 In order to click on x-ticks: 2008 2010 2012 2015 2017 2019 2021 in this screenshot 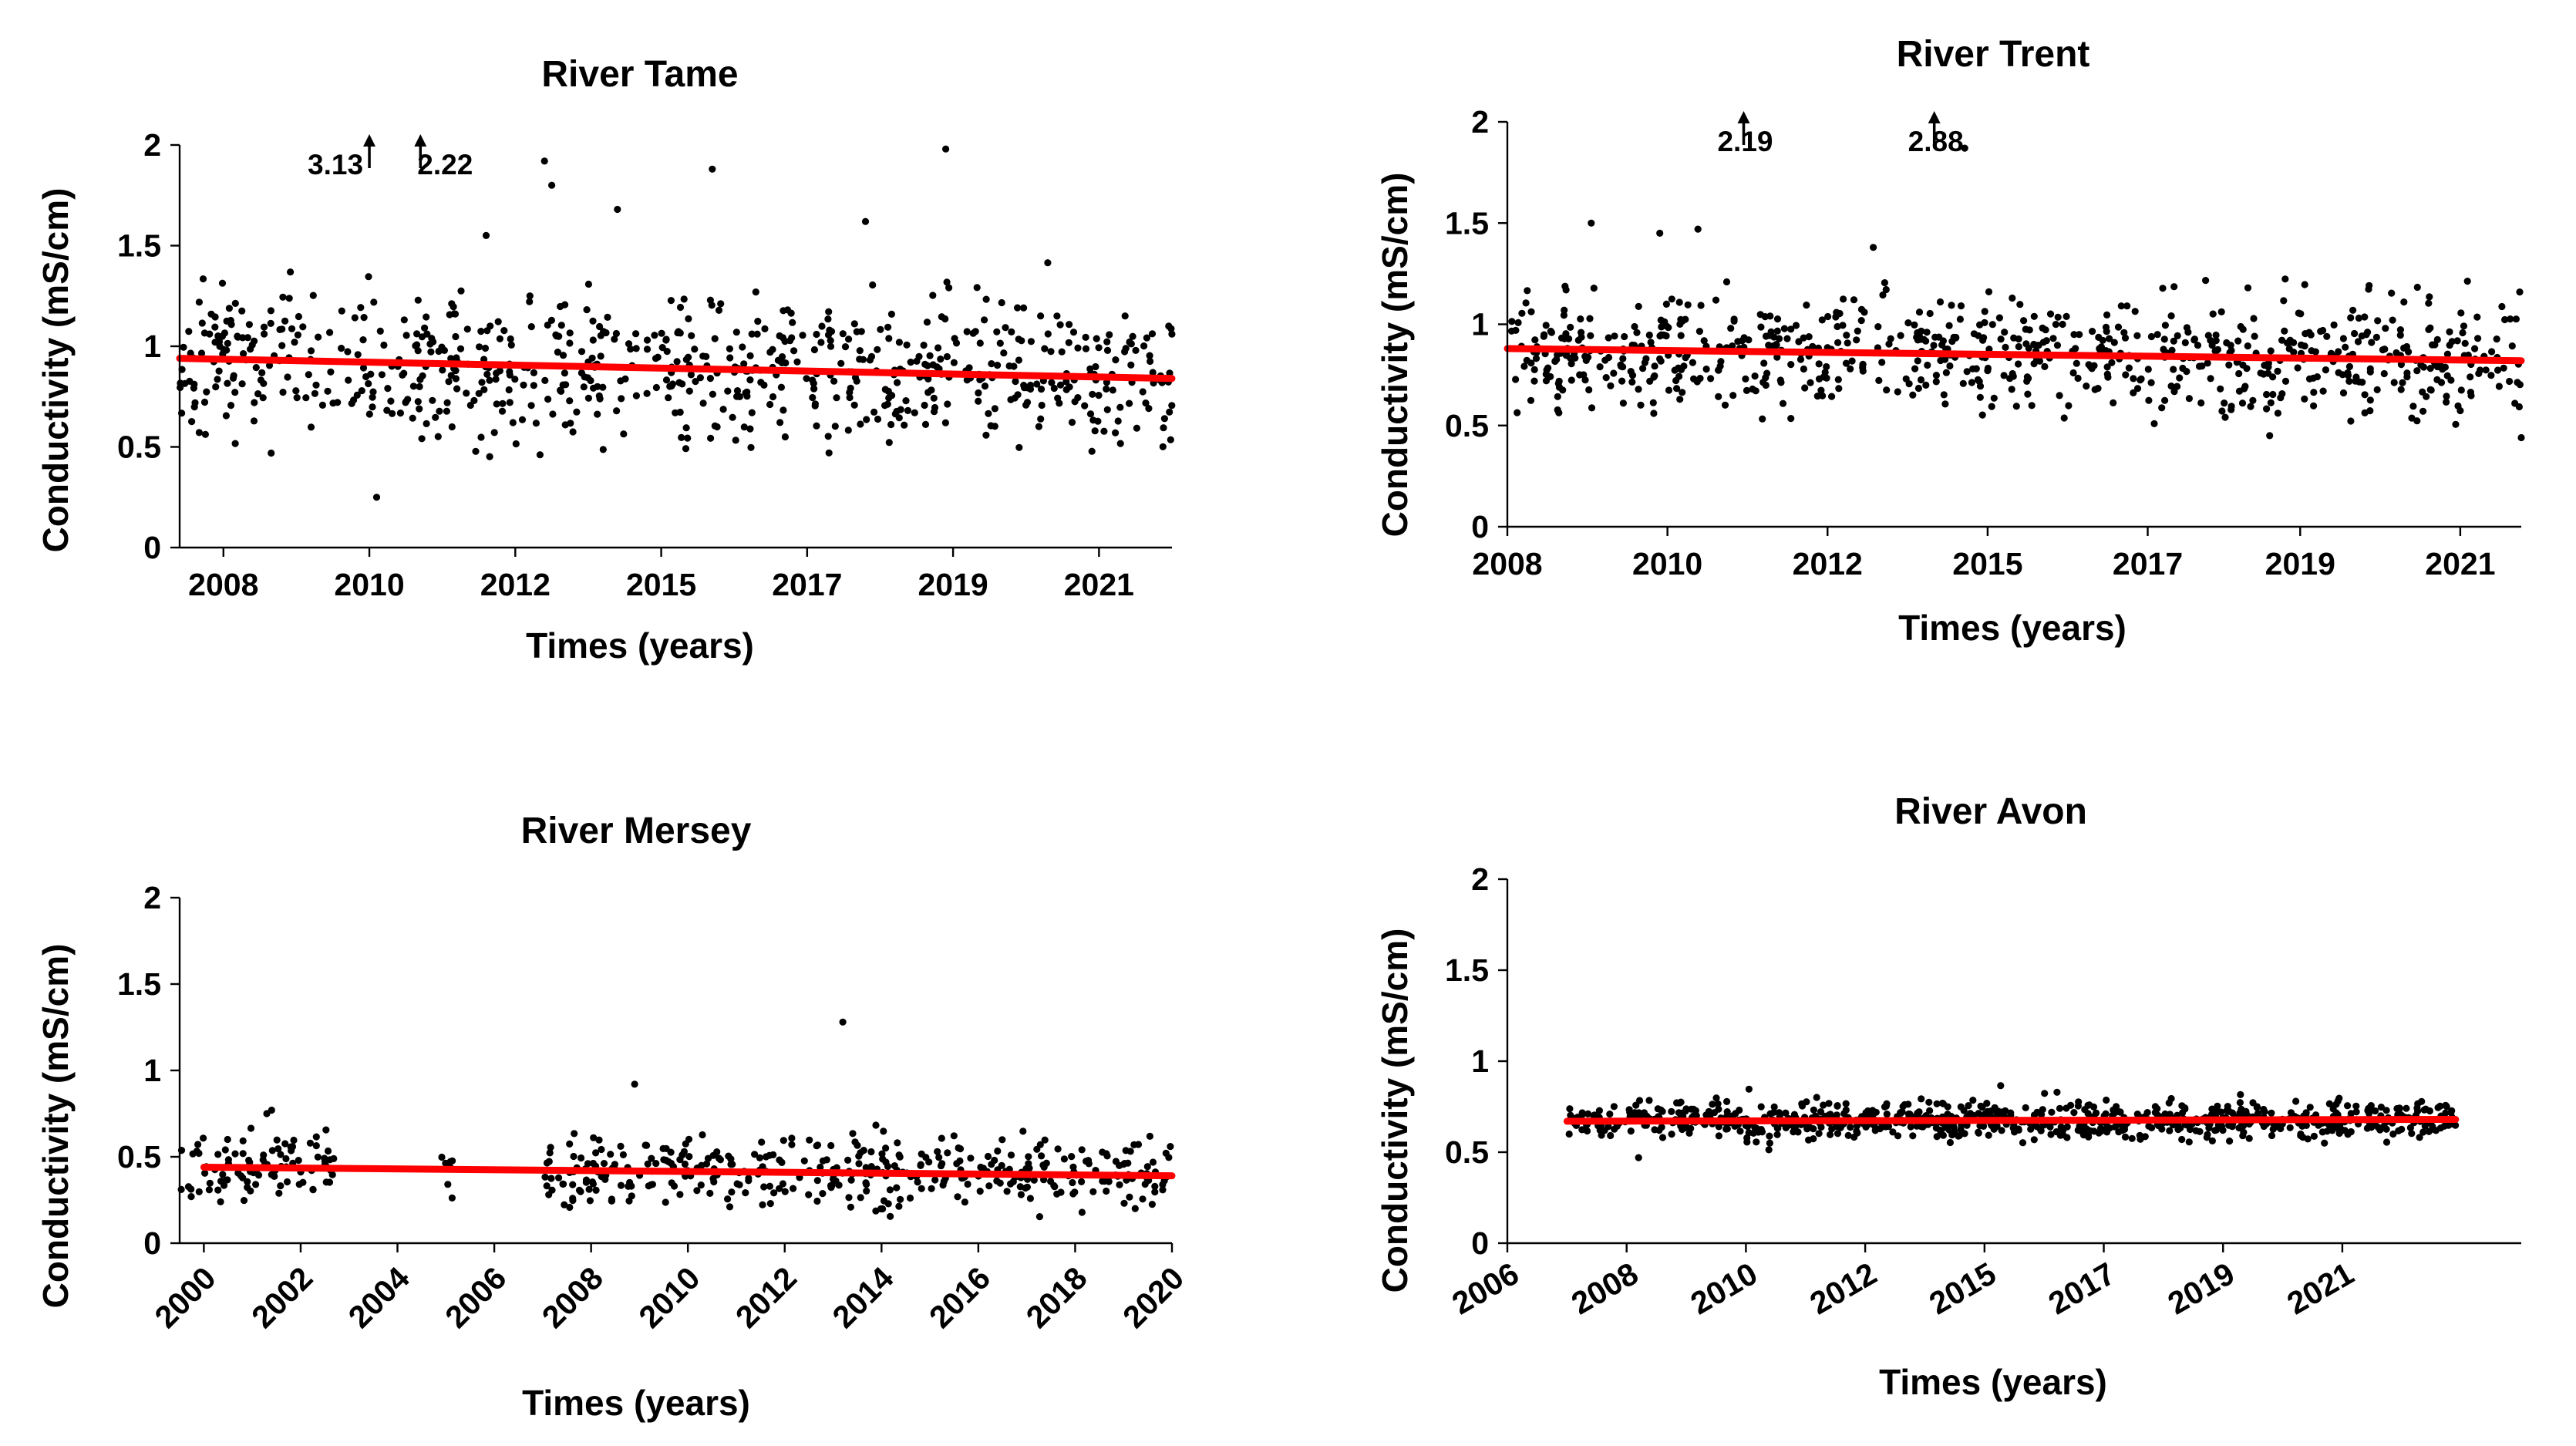, I will do `click(1984, 554)`.